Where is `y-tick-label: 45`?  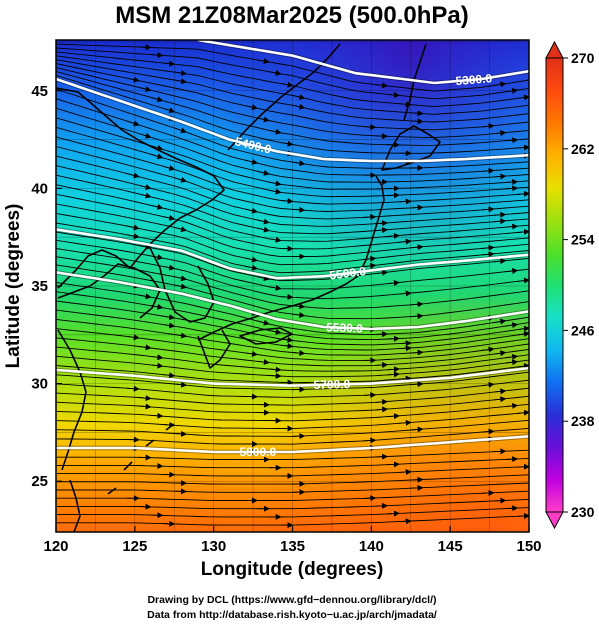
y-tick-label: 45 is located at coordinates (39, 91).